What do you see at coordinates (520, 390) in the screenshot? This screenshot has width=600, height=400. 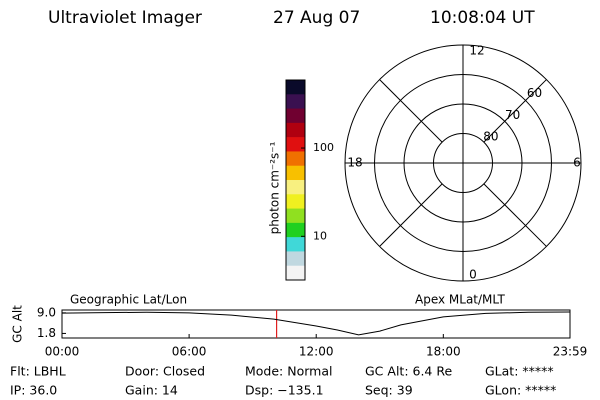 I see `info-field: GLon: *****` at bounding box center [520, 390].